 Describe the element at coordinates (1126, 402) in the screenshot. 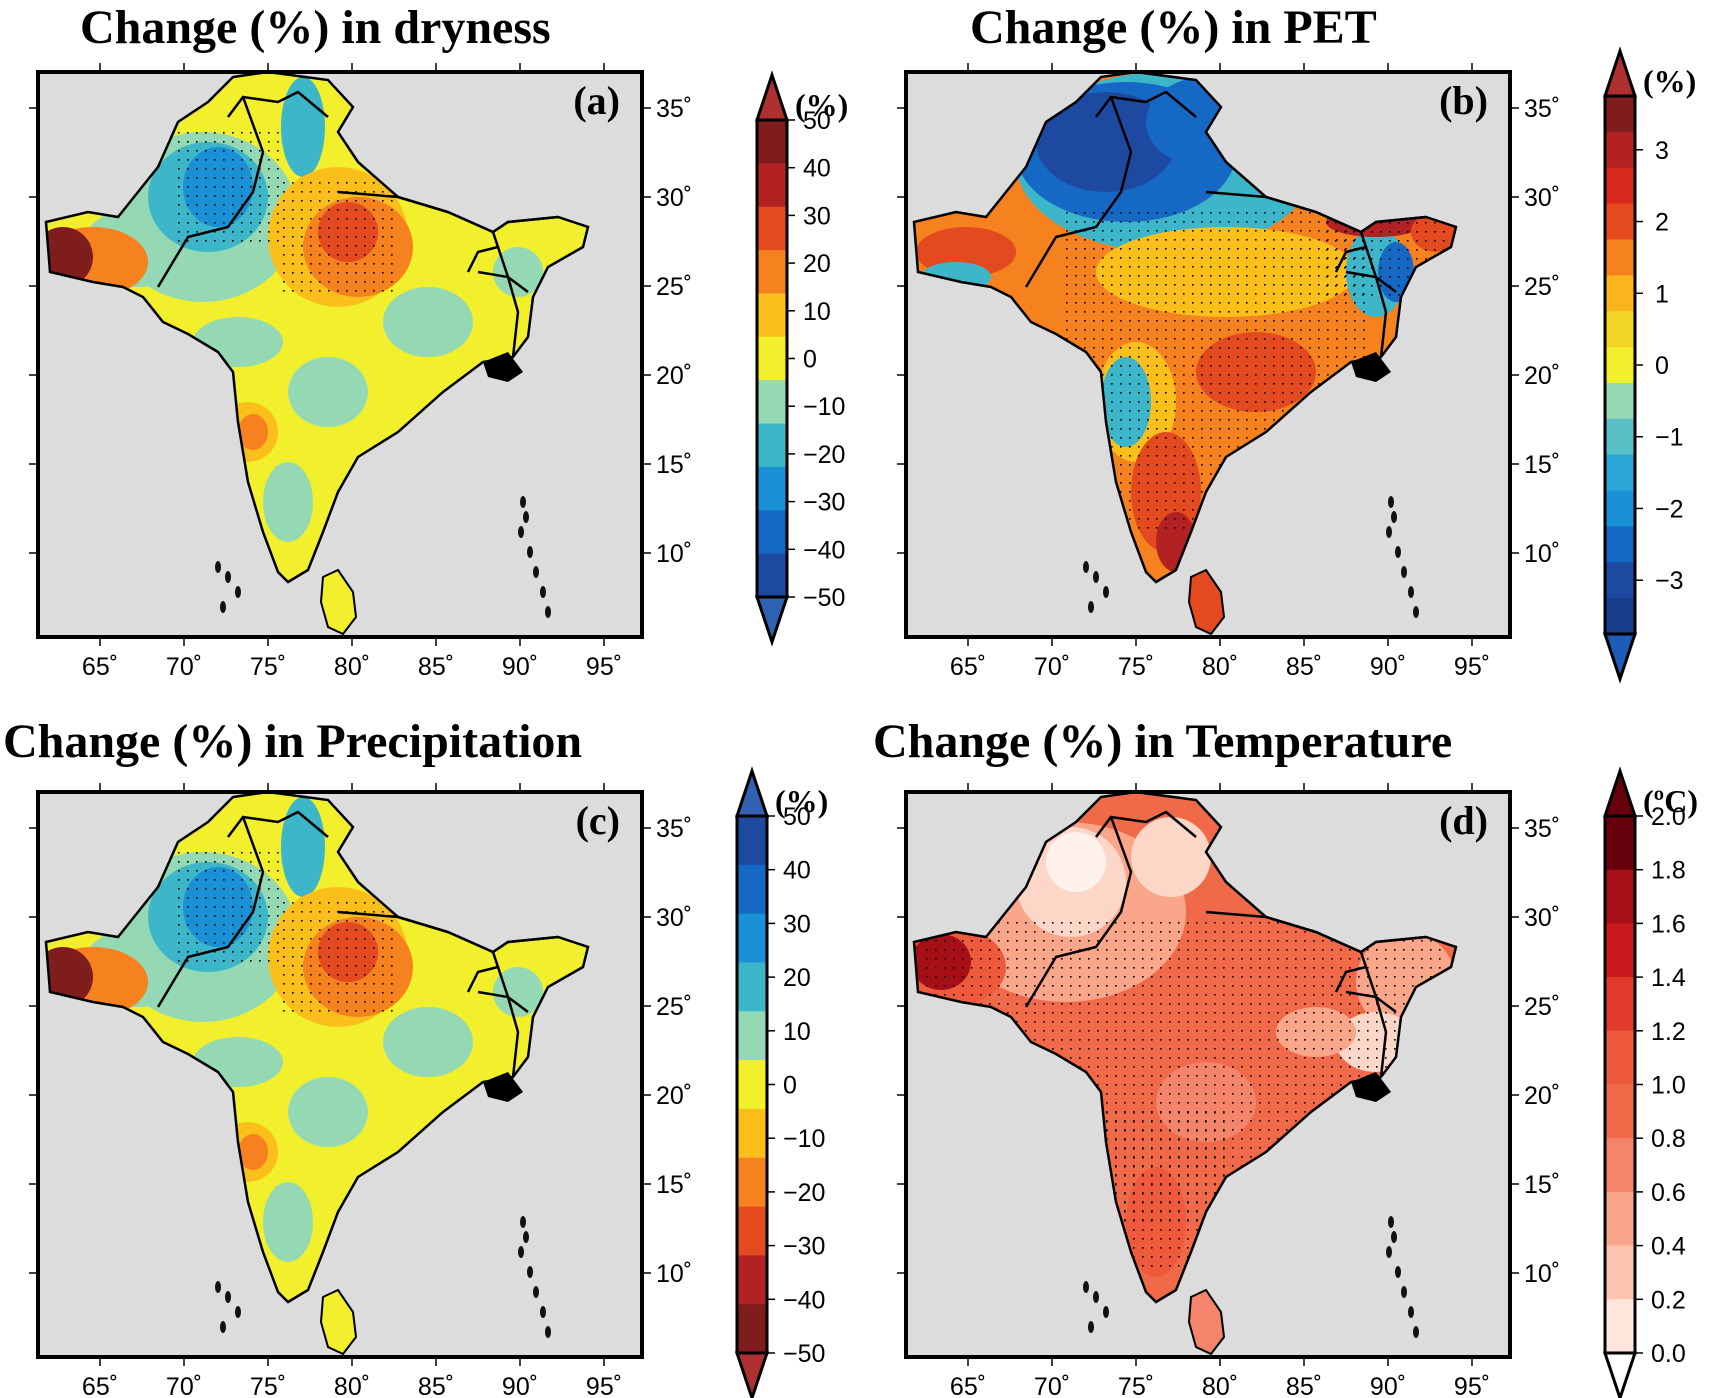

I see `blob-westcoast-core` at that location.